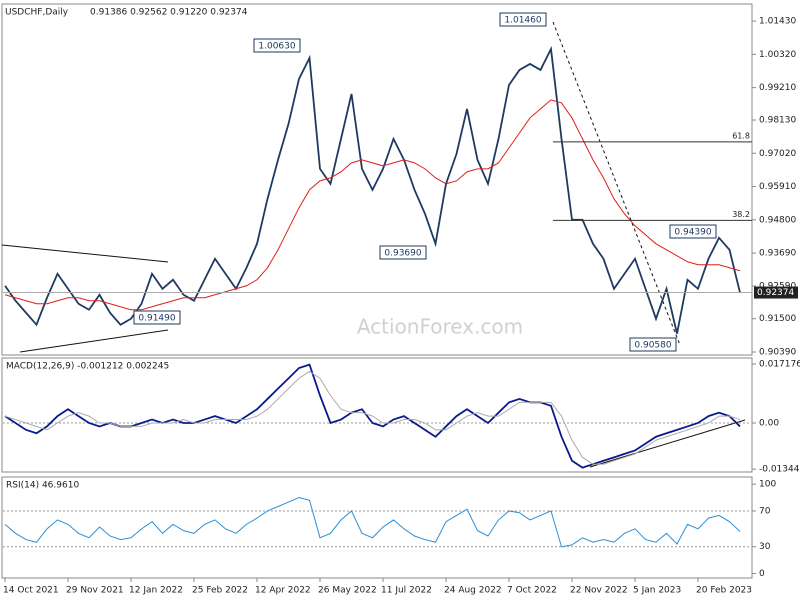  Describe the element at coordinates (777, 22) in the screenshot. I see `y-tick-label: 1.01430` at that location.